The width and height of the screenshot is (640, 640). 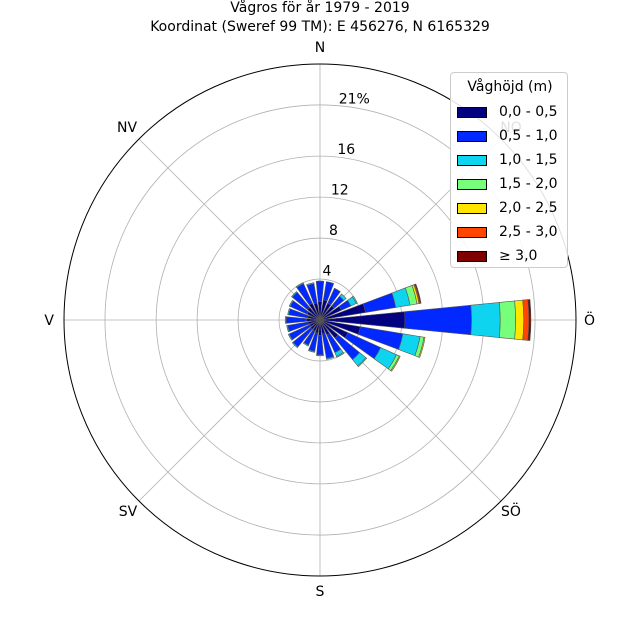 What do you see at coordinates (327, 272) in the screenshot?
I see `radial-tick-label: 4` at bounding box center [327, 272].